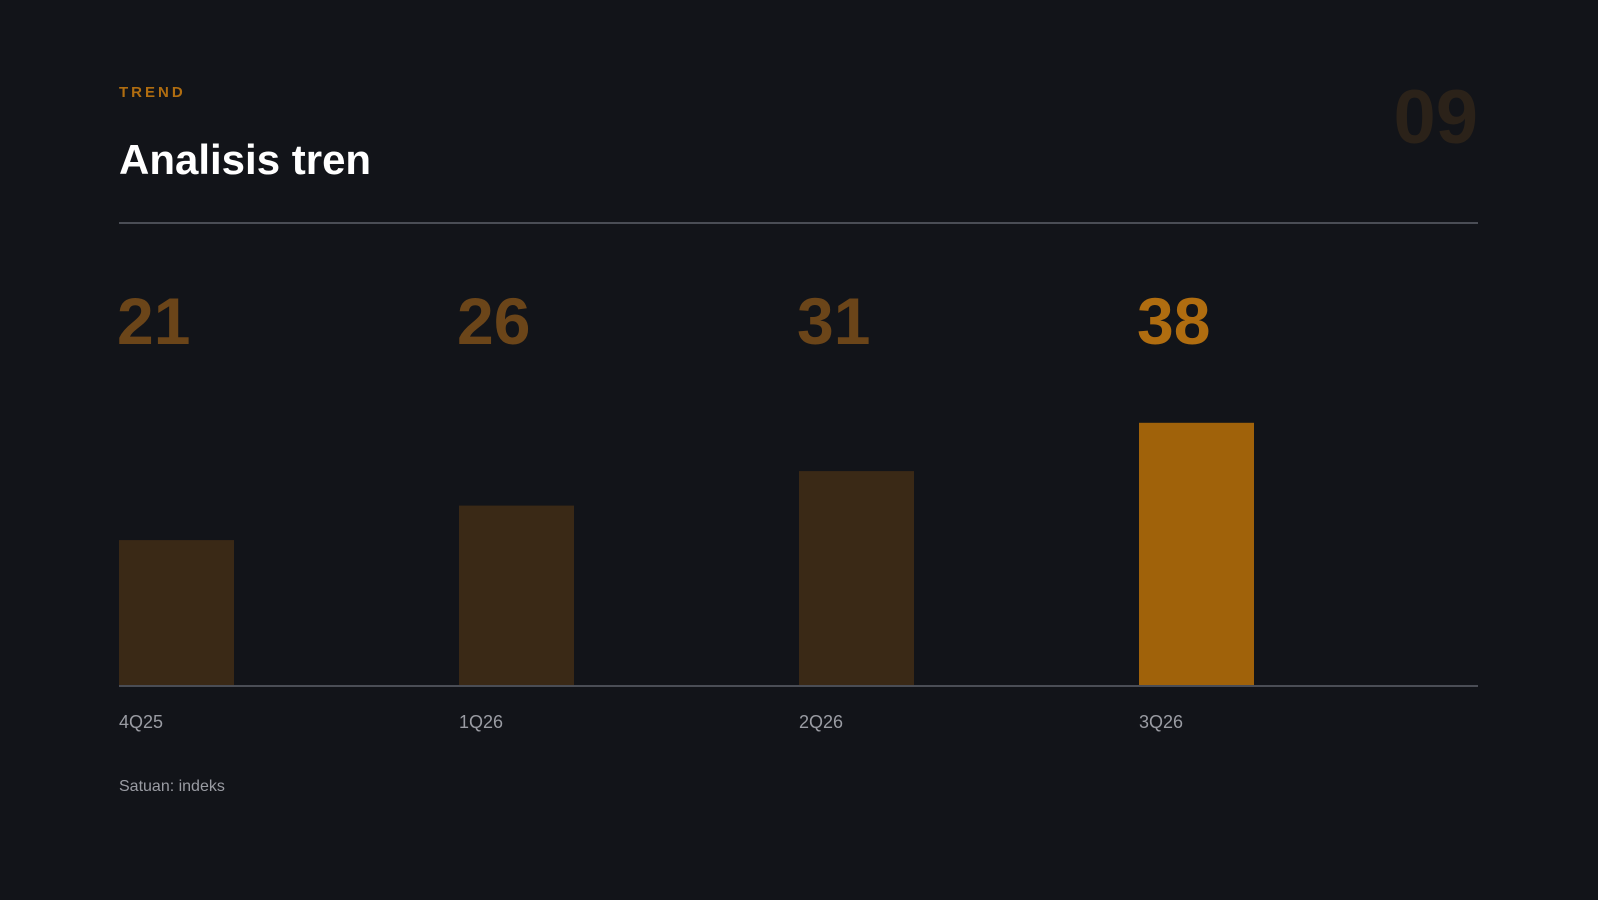 The height and width of the screenshot is (900, 1598). Describe the element at coordinates (481, 722) in the screenshot. I see `x-tick-label: 1Q26` at that location.